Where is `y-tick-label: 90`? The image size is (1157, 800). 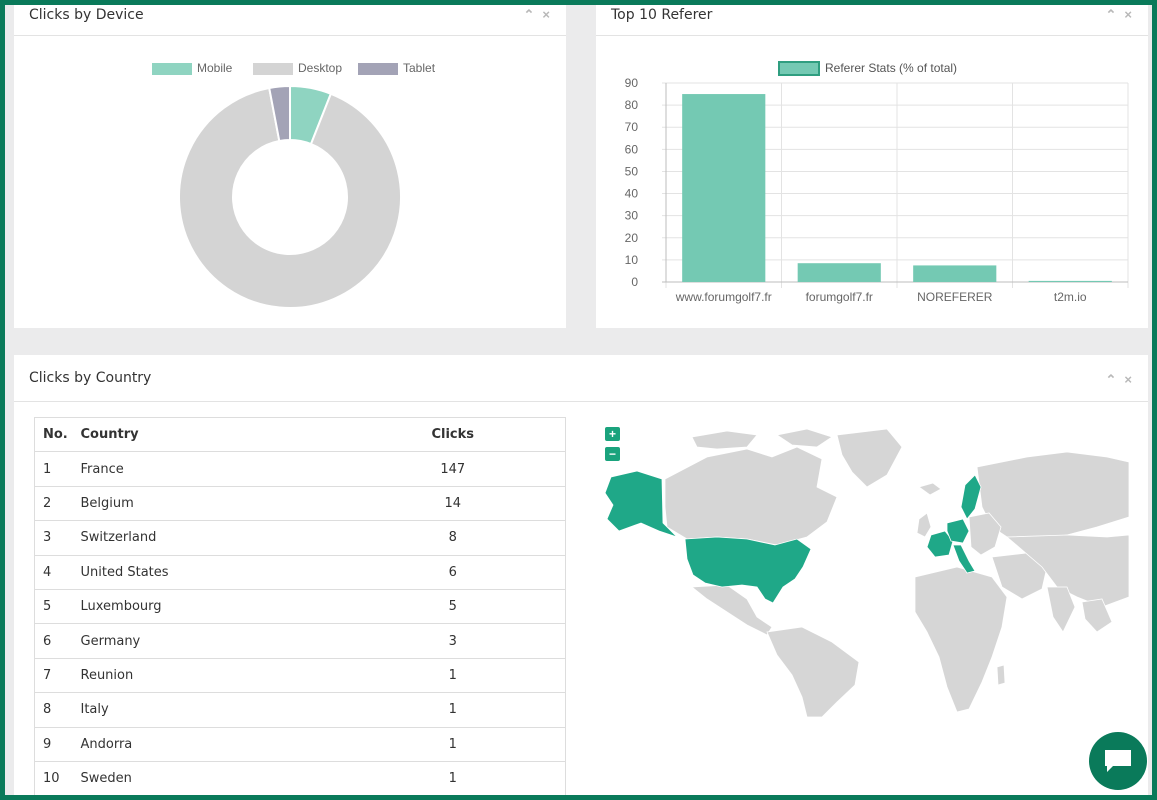
y-tick-label: 90 is located at coordinates (632, 83).